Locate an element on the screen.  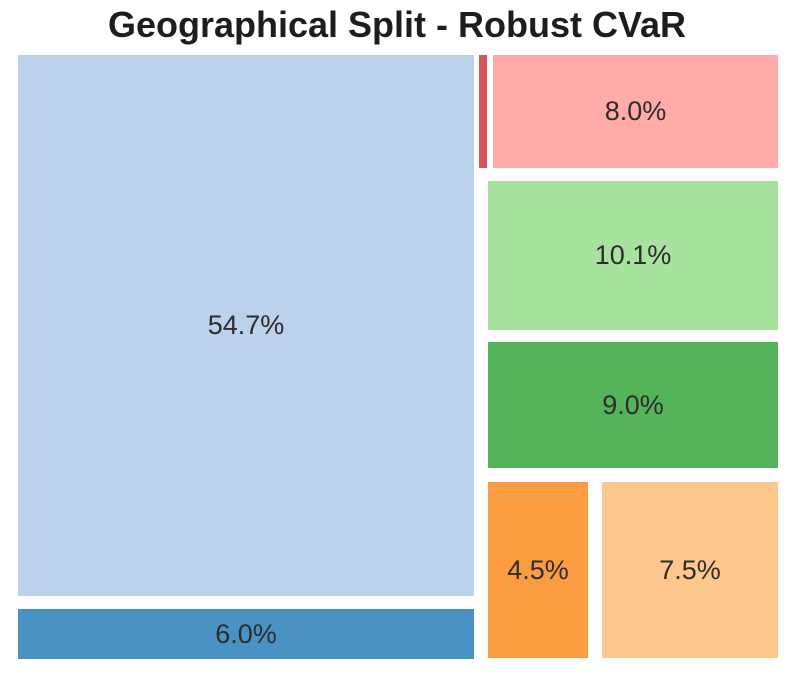
treemap-tile: 6.0% is located at coordinates (246, 634).